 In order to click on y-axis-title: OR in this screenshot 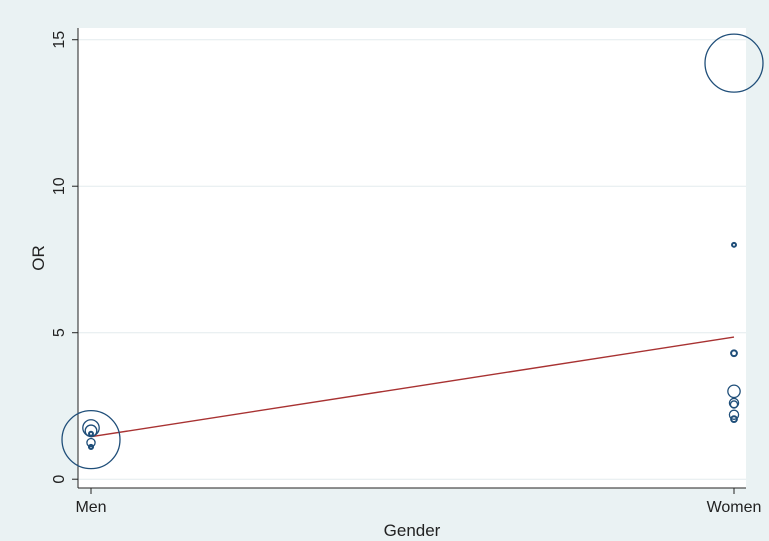, I will do `click(38, 258)`.